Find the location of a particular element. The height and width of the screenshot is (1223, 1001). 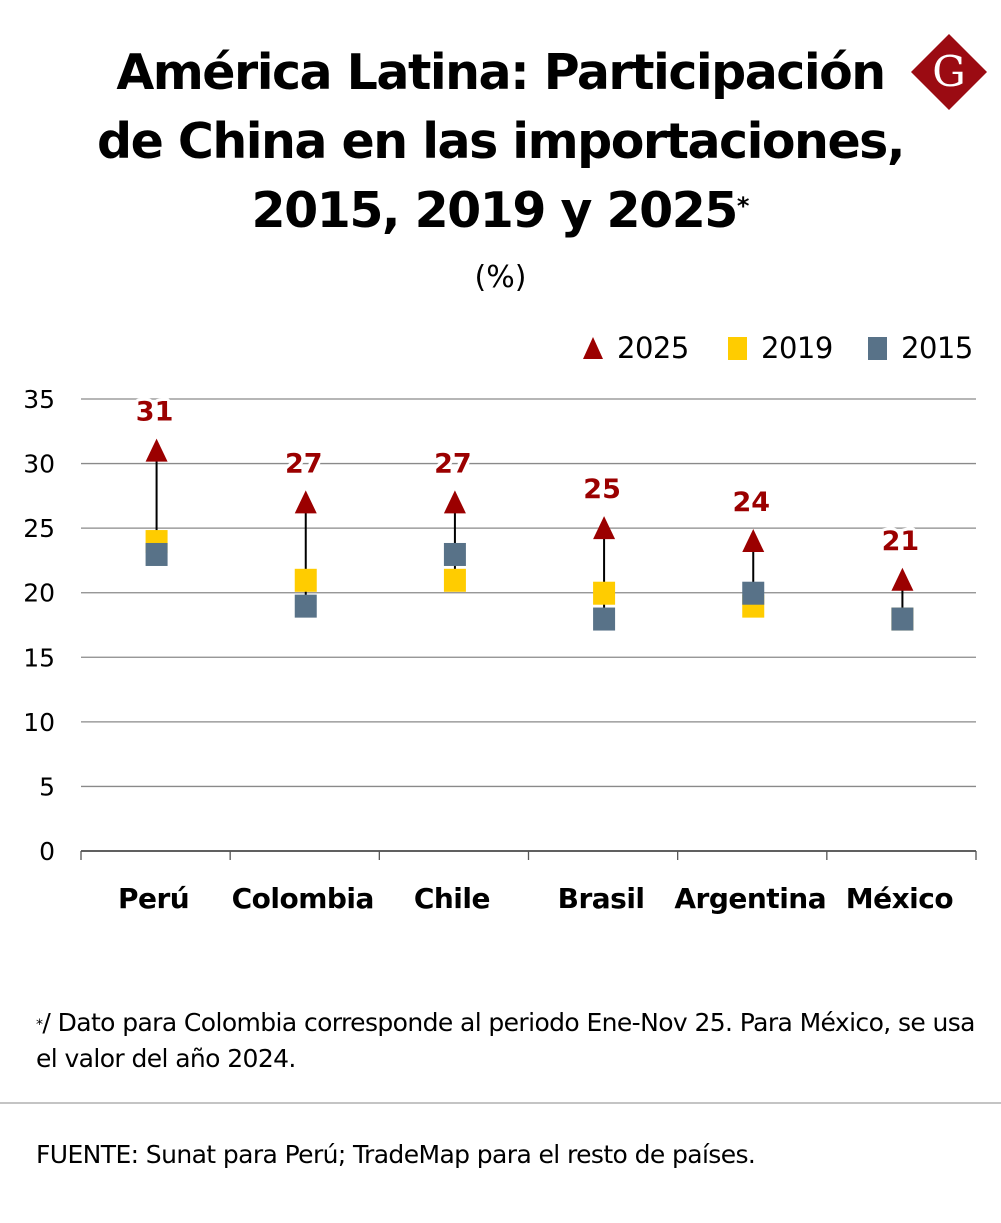

legend-item-2025: 2025 is located at coordinates (636, 348).